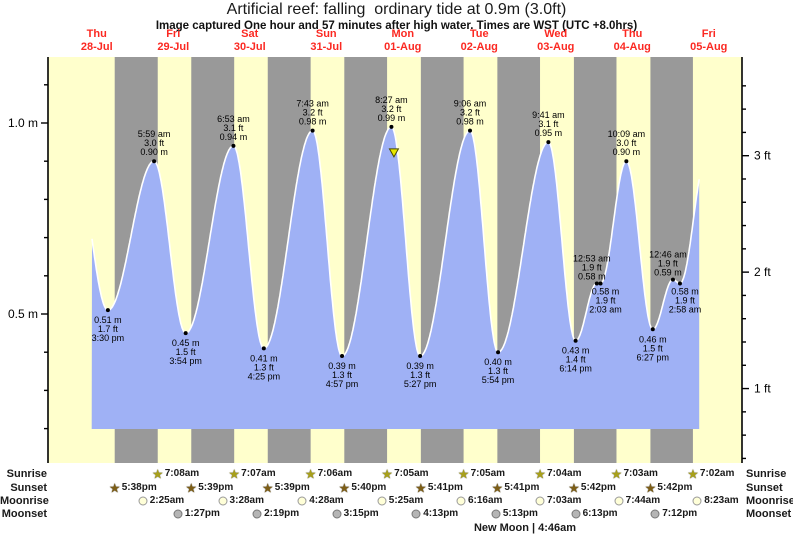 The image size is (793, 537). Describe the element at coordinates (479, 34) in the screenshot. I see `day-name: Tue` at that location.